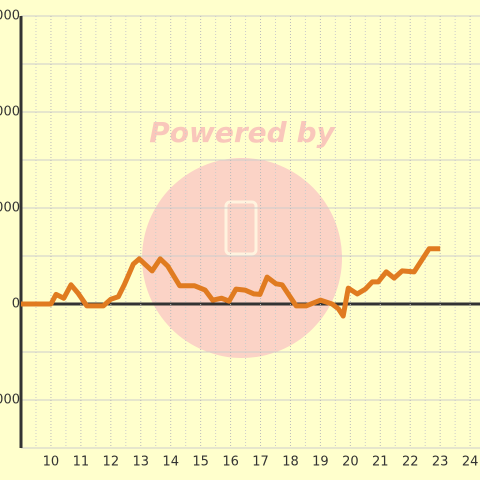 The image size is (480, 480). I want to click on x-tick-label: 12, so click(111, 462).